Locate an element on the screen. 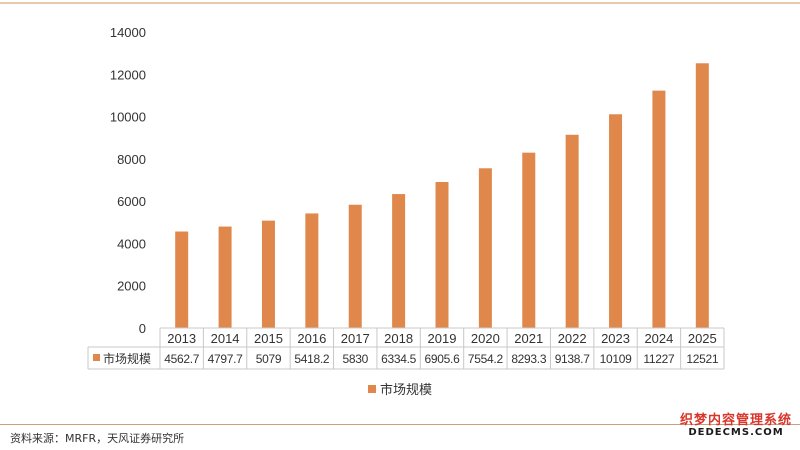 The width and height of the screenshot is (800, 450). y-tick-label: 0 is located at coordinates (142, 328).